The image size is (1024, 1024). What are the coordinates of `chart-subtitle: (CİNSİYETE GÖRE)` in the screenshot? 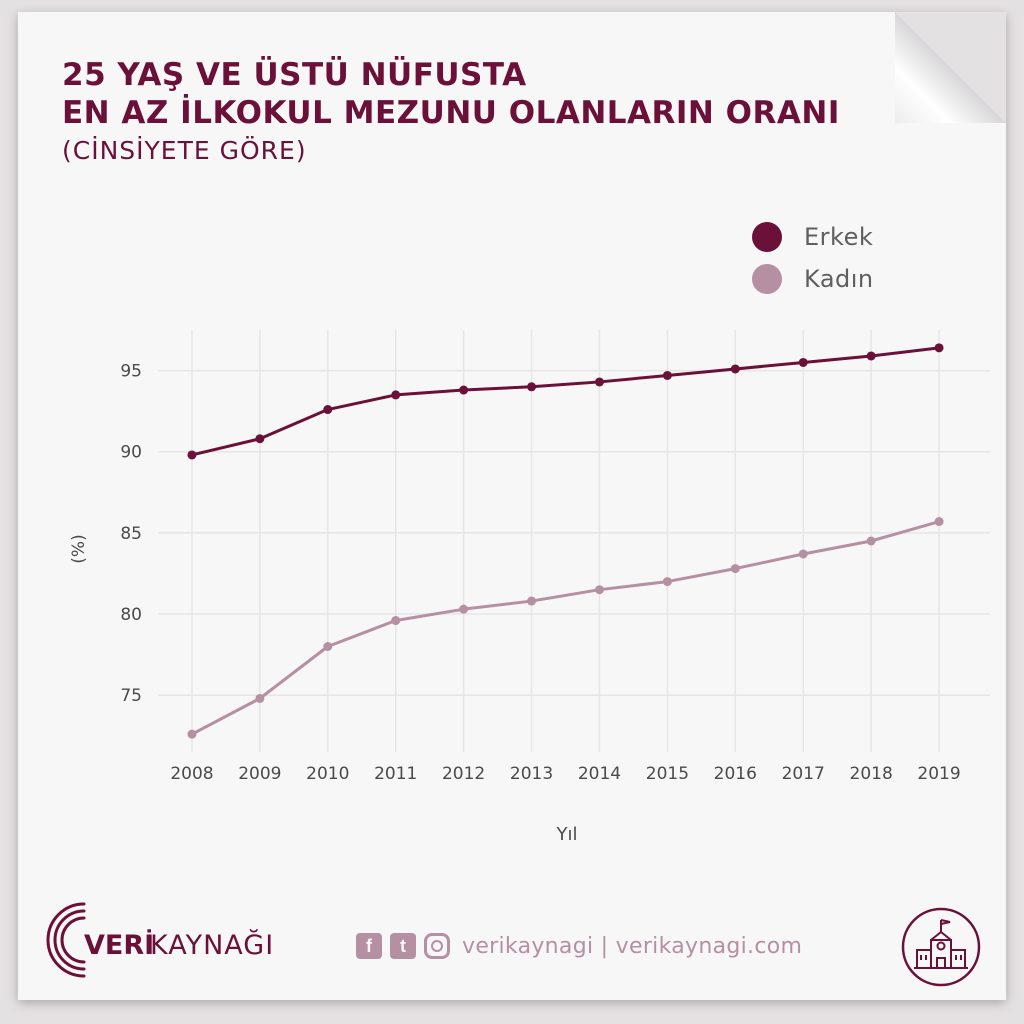 It's located at (184, 150).